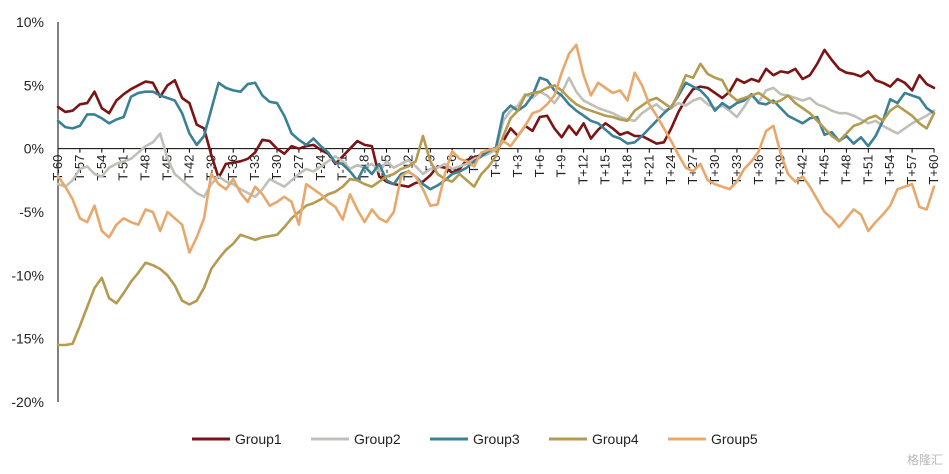 The height and width of the screenshot is (474, 949). What do you see at coordinates (188, 168) in the screenshot?
I see `x-tick-label: T-42` at bounding box center [188, 168].